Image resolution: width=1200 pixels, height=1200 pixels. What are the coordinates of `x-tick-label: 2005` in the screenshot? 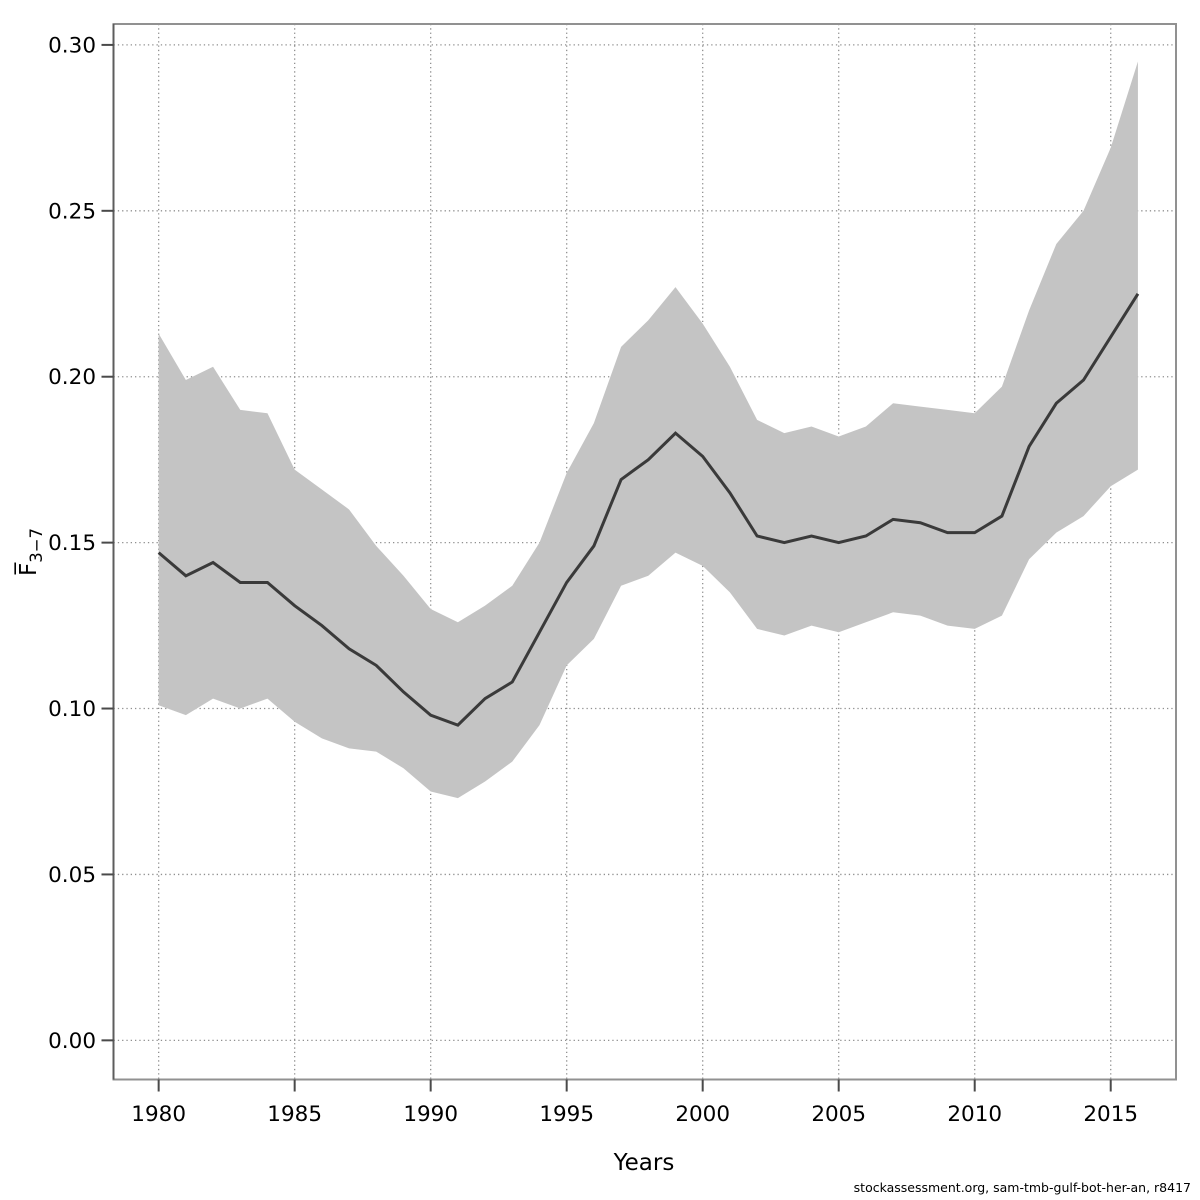 It's located at (838, 1114).